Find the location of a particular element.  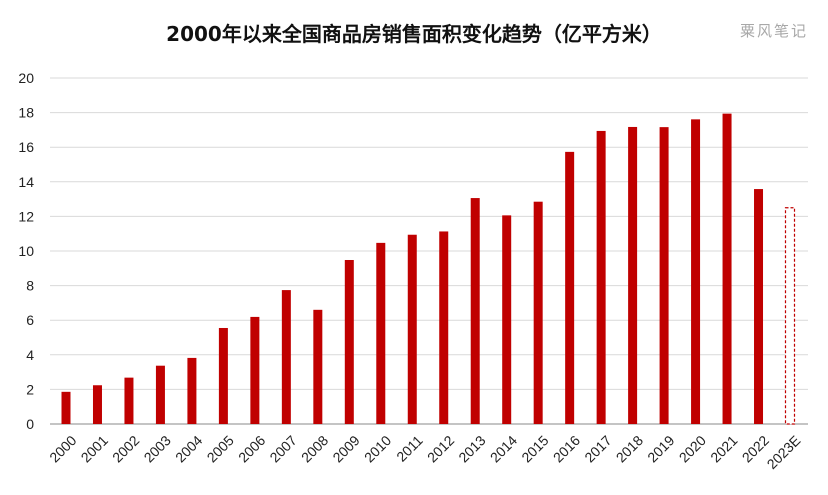

y-tick-label: 16 is located at coordinates (26, 147).